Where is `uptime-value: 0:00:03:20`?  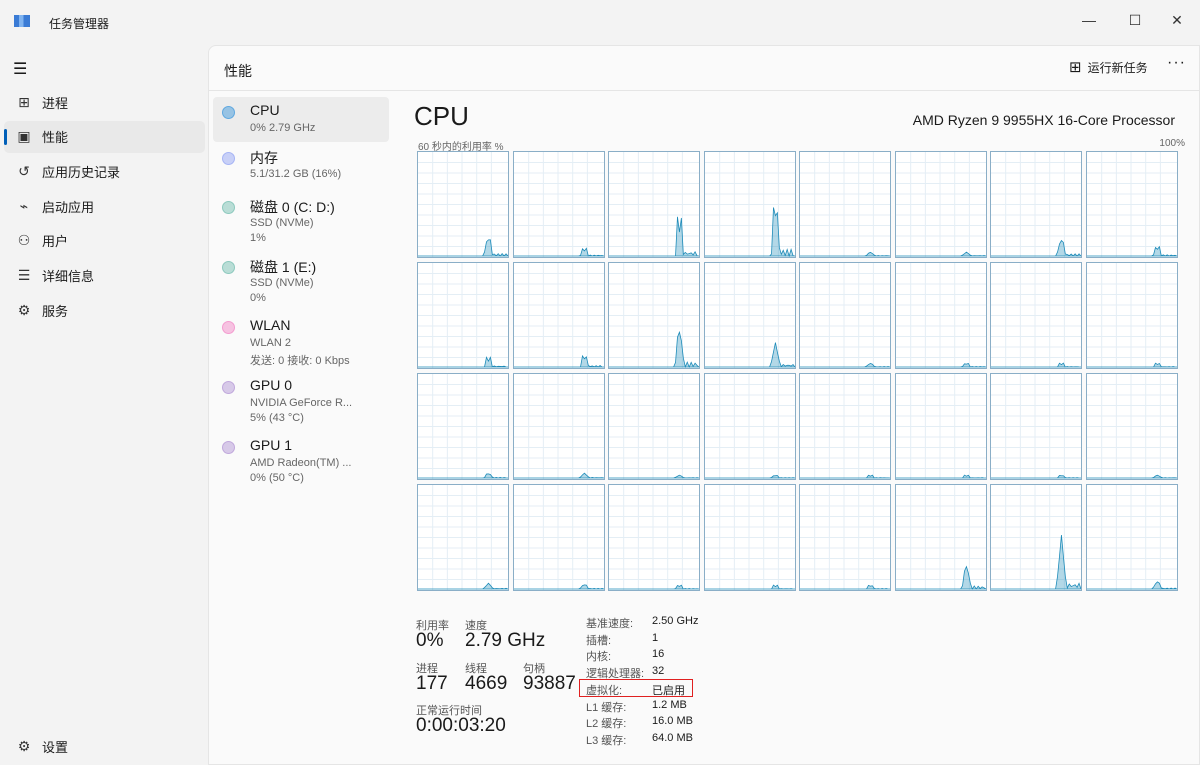 uptime-value: 0:00:03:20 is located at coordinates (461, 725).